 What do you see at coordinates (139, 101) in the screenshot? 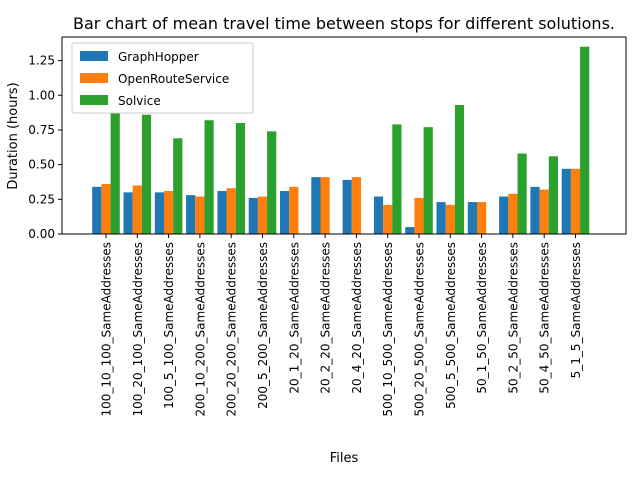
I see `legend-label-solvice: Solvice` at bounding box center [139, 101].